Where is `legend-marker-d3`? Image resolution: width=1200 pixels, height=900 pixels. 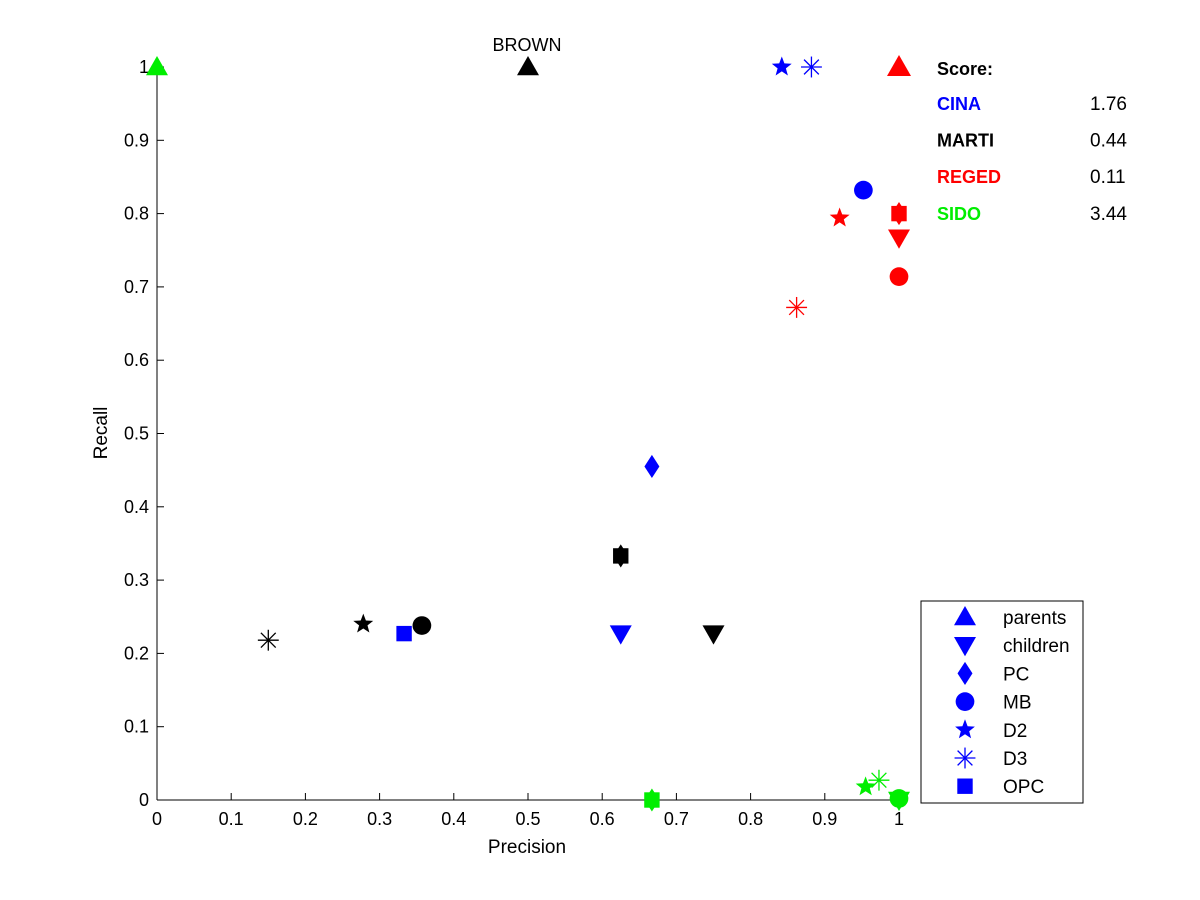
legend-marker-d3 is located at coordinates (965, 758).